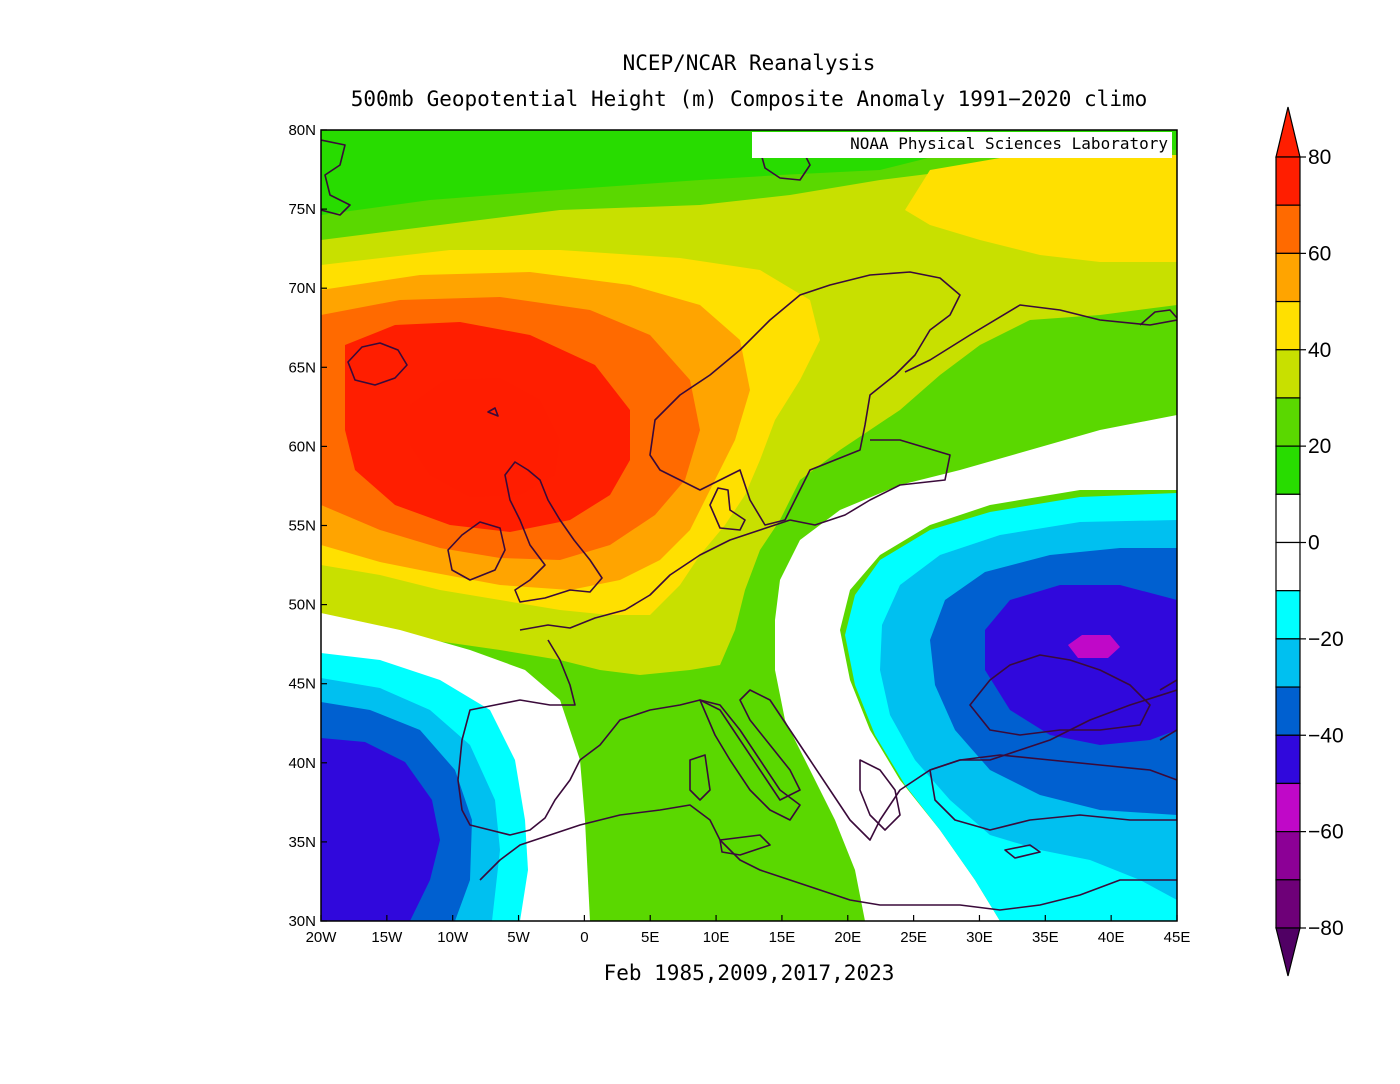 This screenshot has height=1084, width=1400. I want to click on lon-tick-label: 5W, so click(518, 937).